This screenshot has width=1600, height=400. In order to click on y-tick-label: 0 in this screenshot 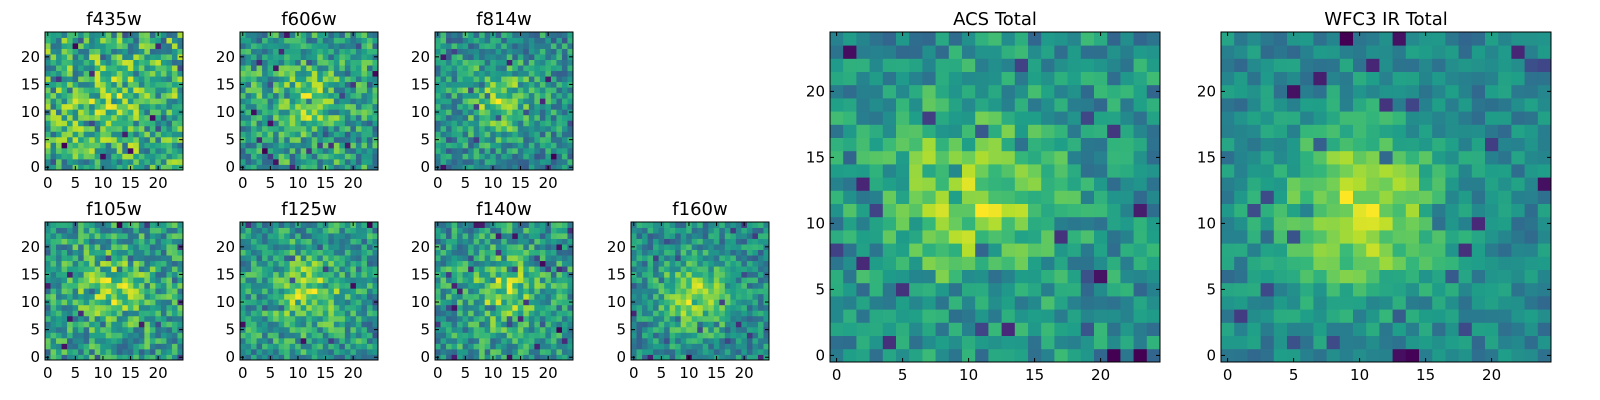, I will do `click(425, 357)`.